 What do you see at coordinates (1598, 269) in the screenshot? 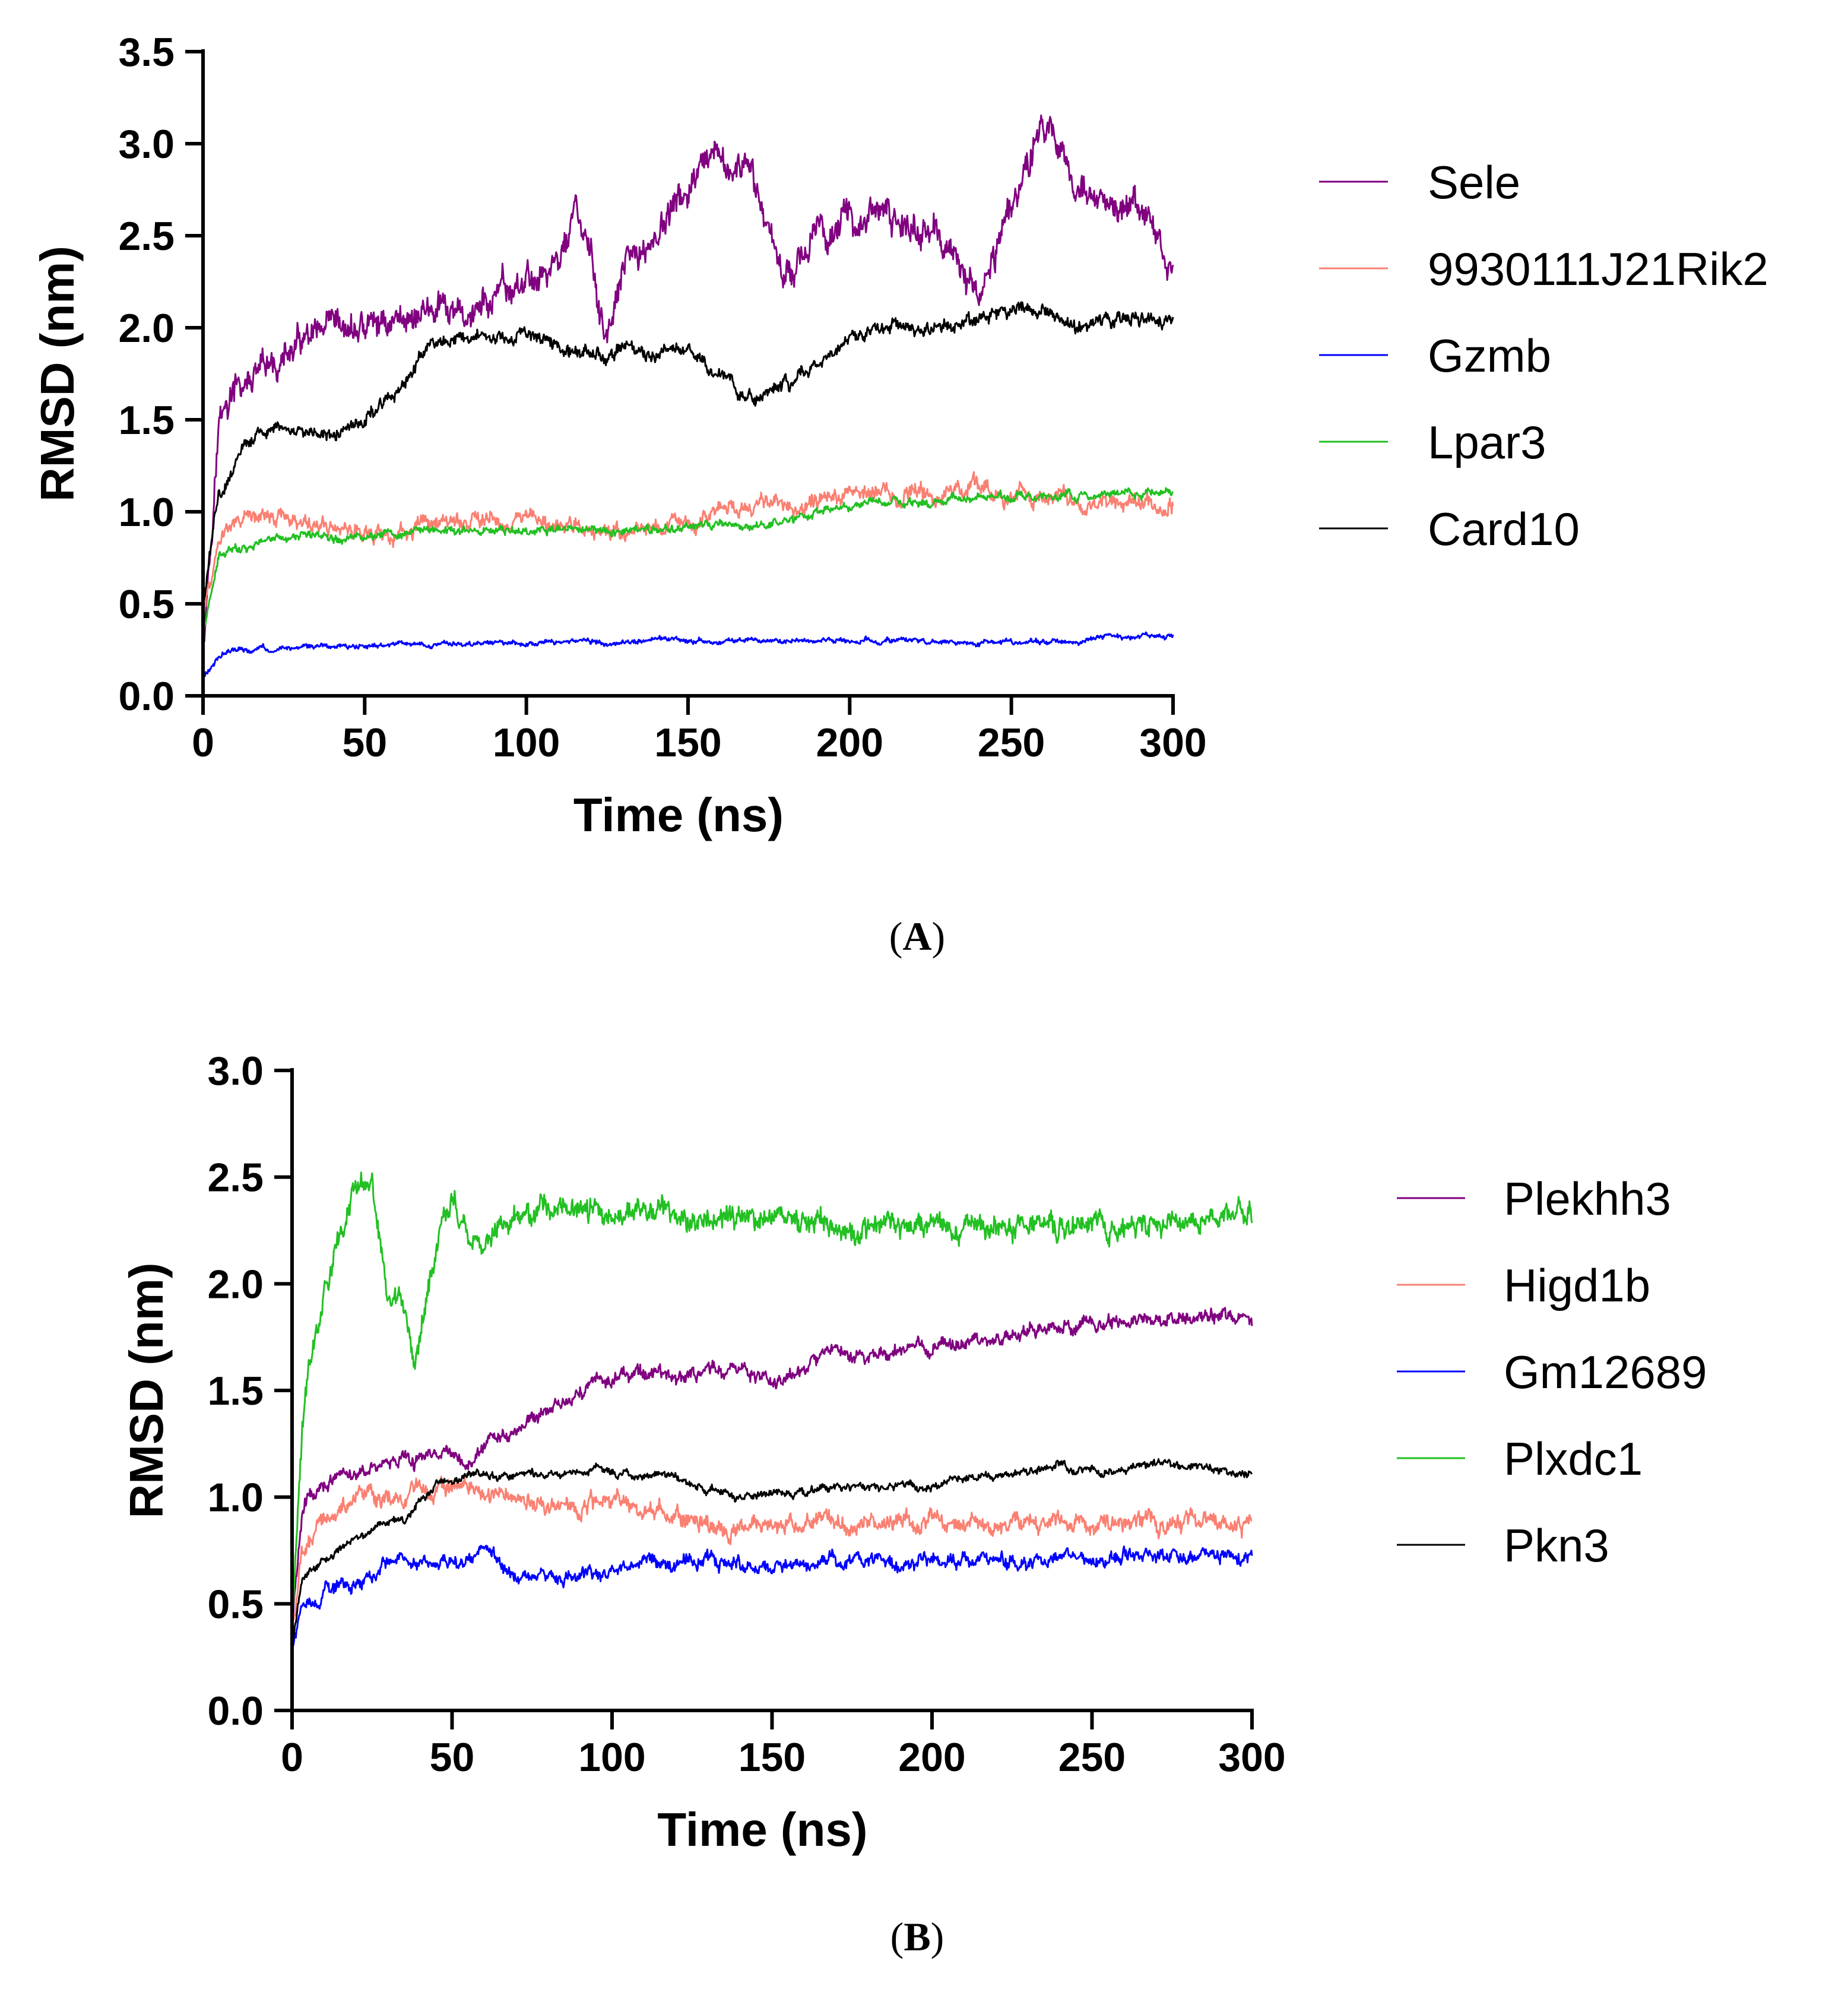
I see `legend-label: 9930111J21Rik2` at bounding box center [1598, 269].